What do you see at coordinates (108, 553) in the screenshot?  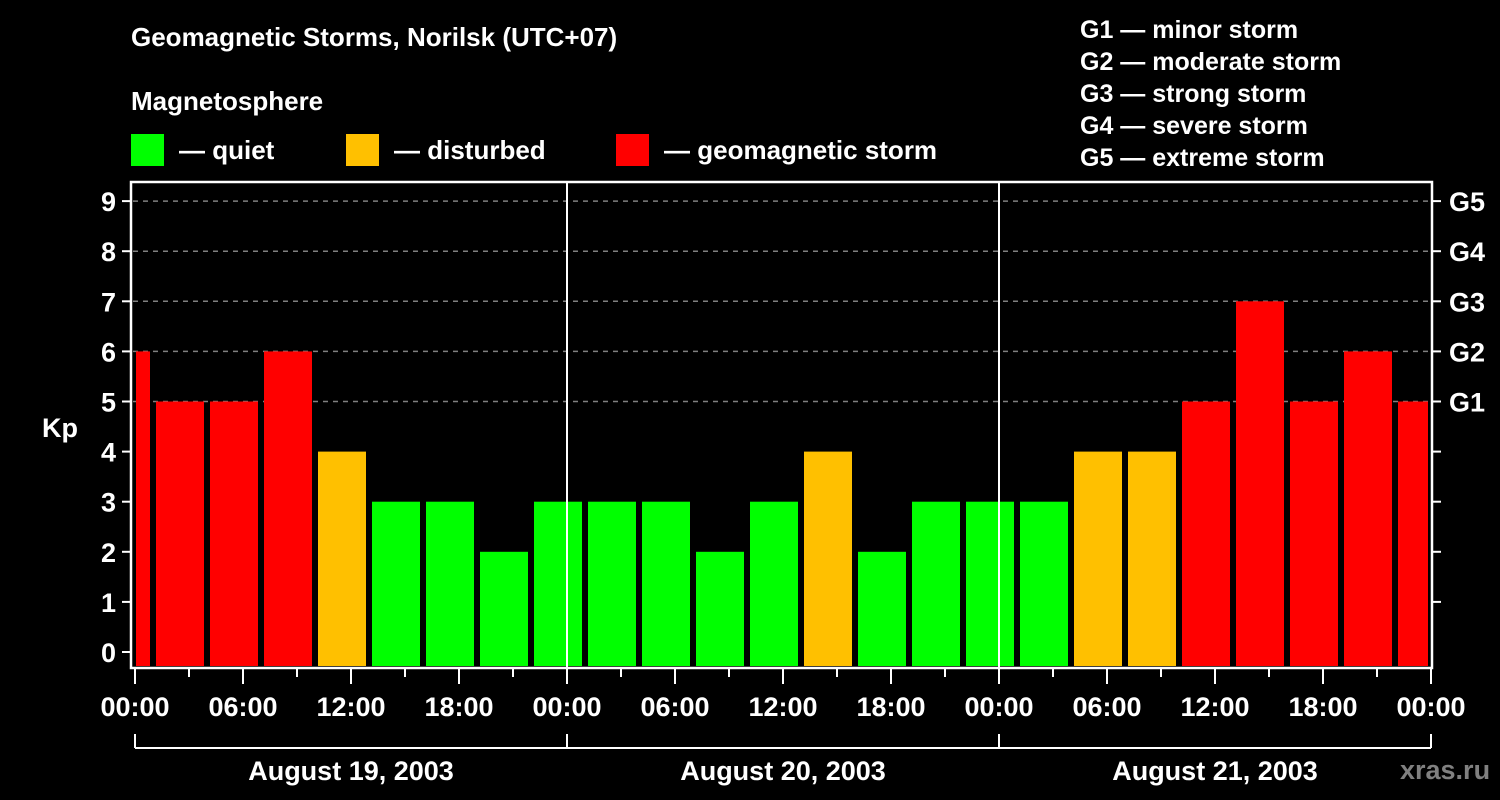 I see `y-tick-label: 2` at bounding box center [108, 553].